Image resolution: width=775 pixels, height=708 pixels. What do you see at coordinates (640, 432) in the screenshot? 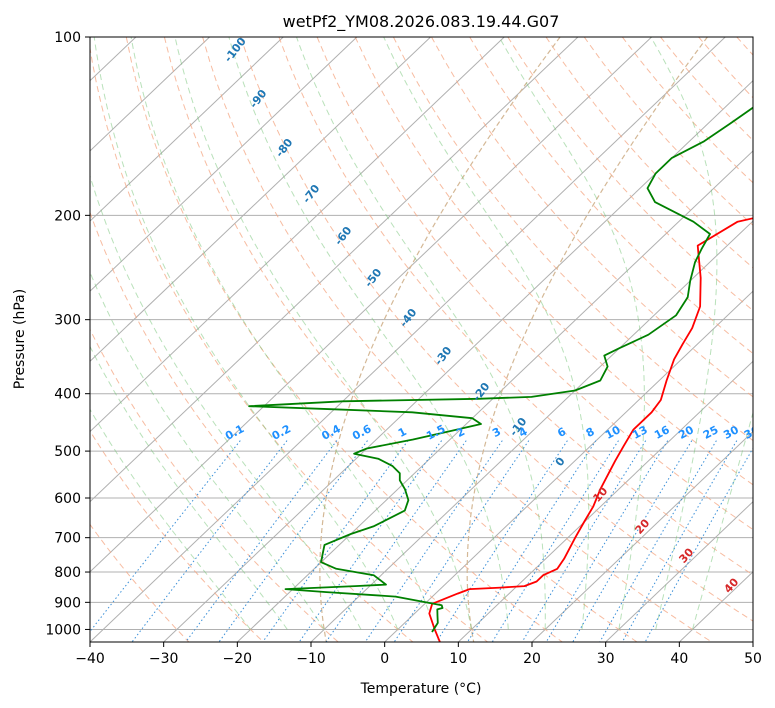
I see `mixing-ratio-label: 13` at bounding box center [640, 432].